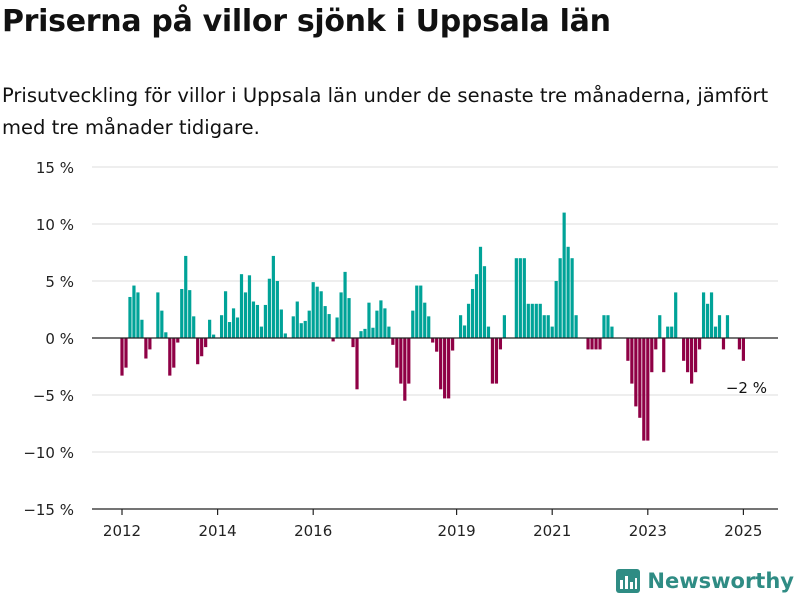 The height and width of the screenshot is (600, 800). I want to click on y-tick-label: −10 %, so click(48, 453).